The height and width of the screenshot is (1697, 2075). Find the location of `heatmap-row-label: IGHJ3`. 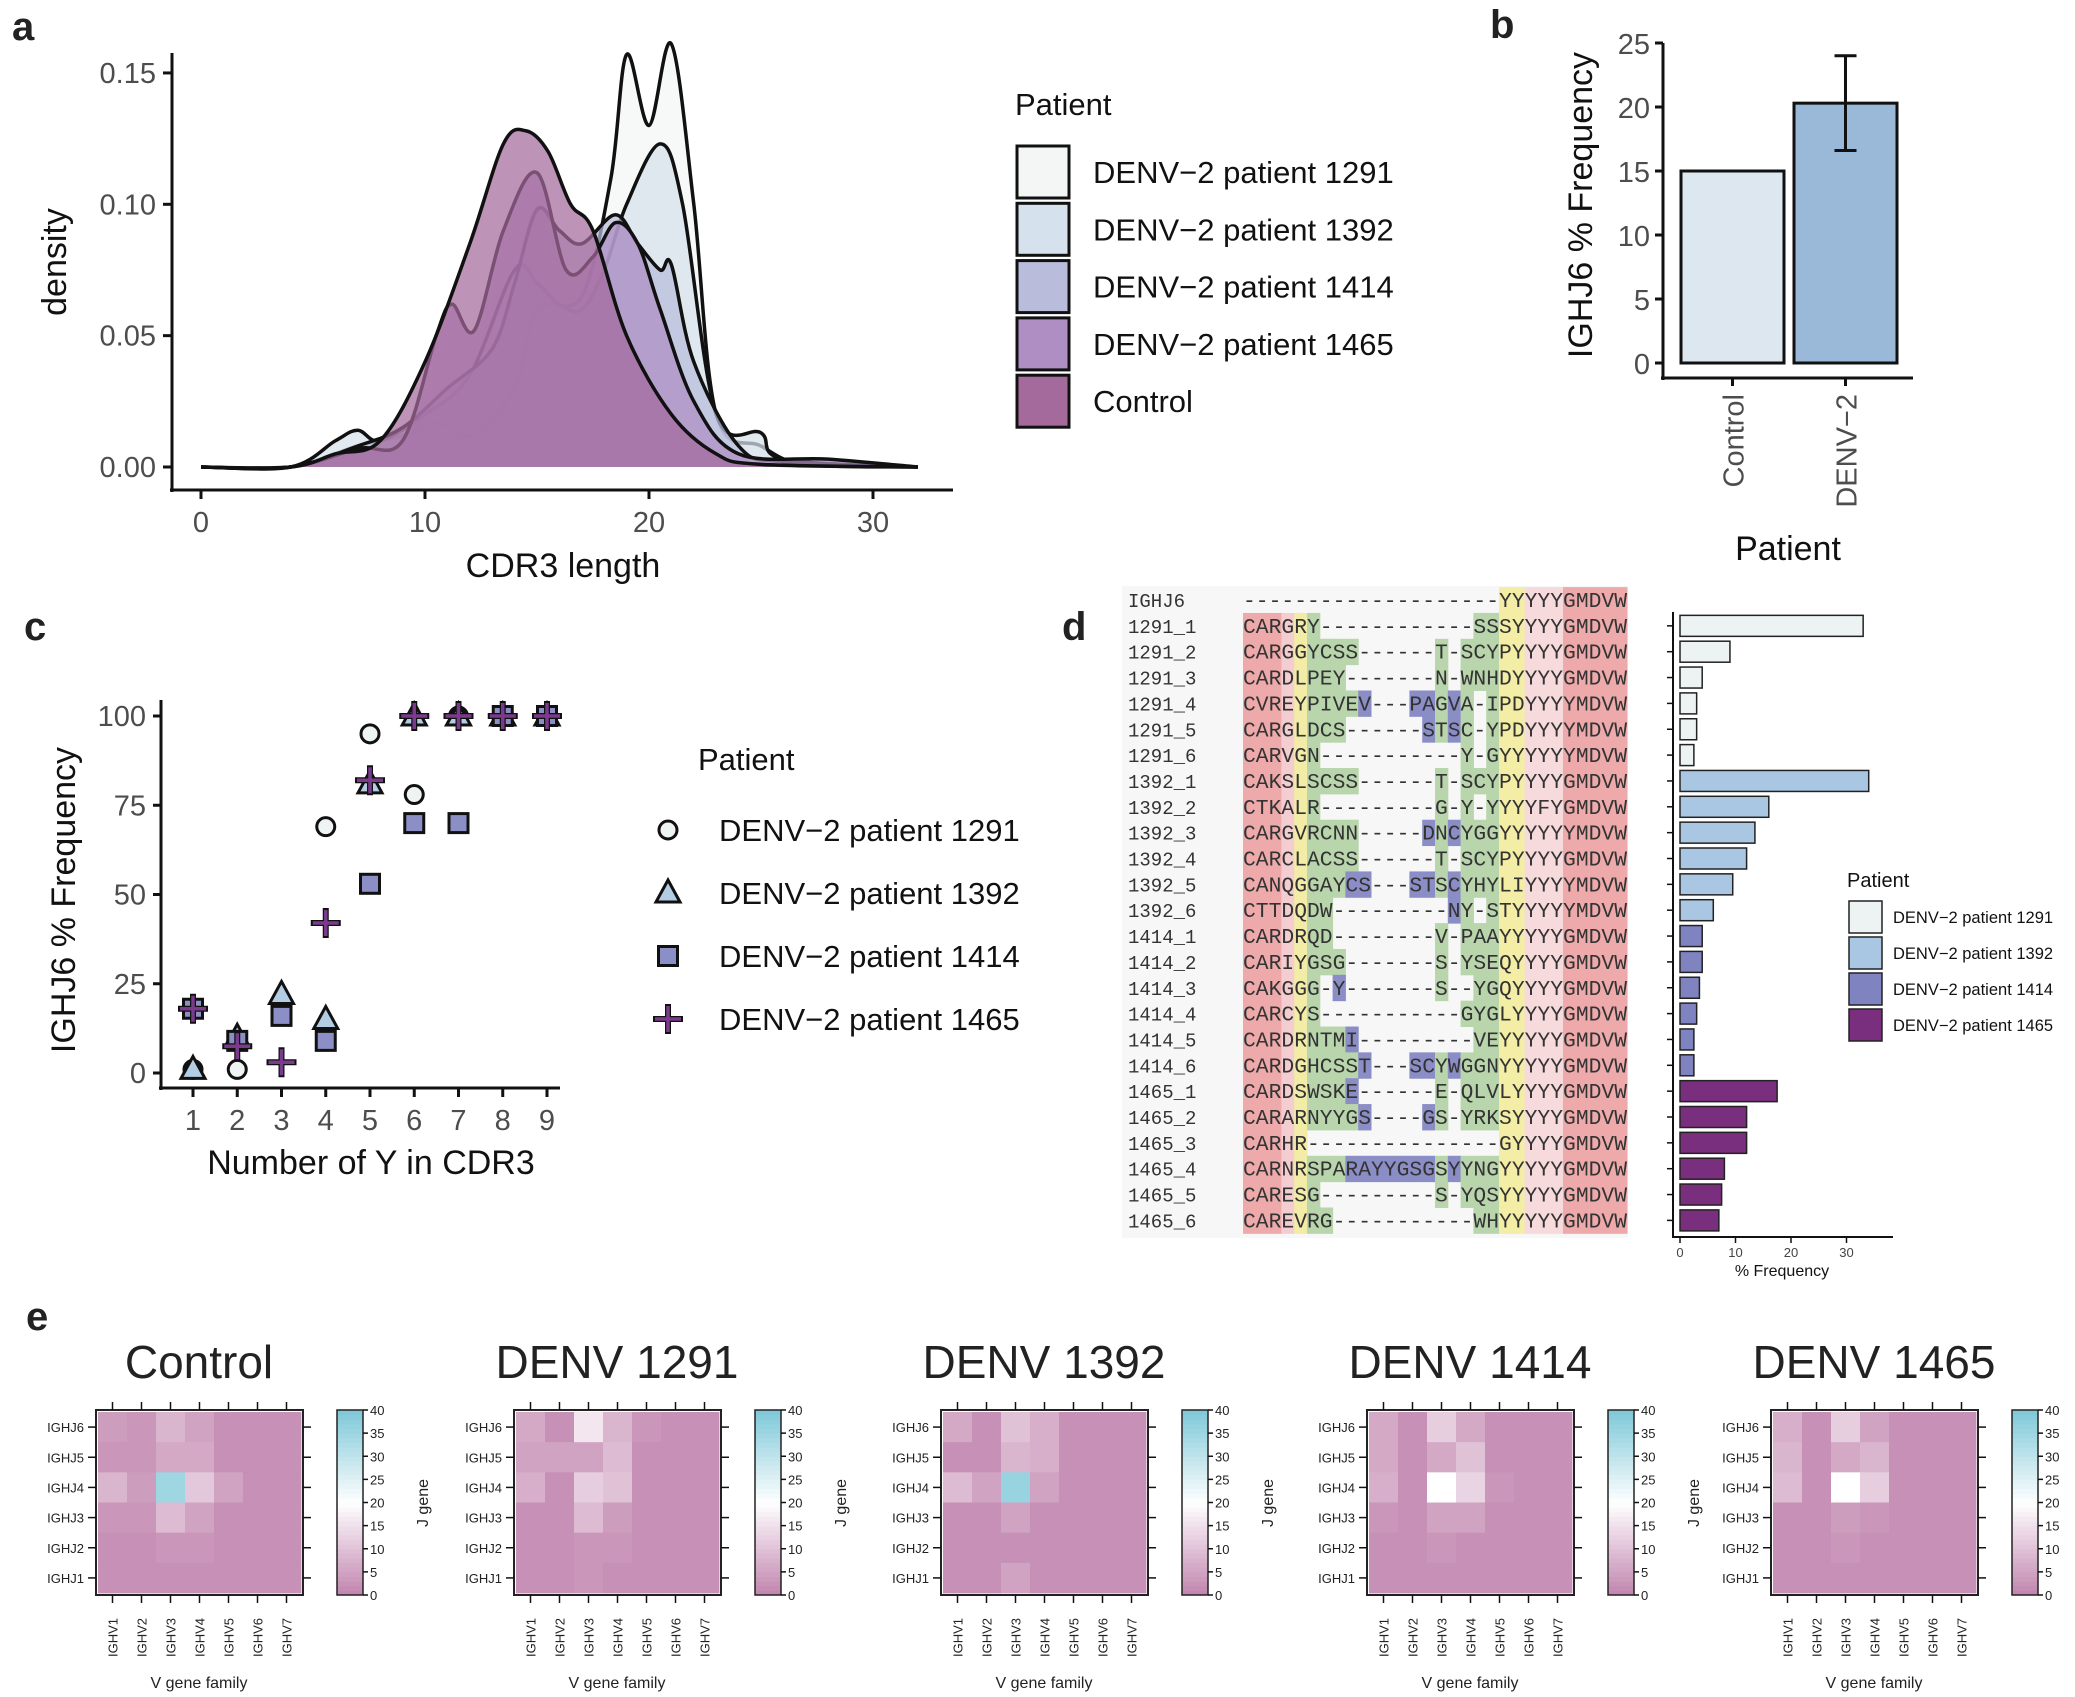

heatmap-row-label: IGHJ3 is located at coordinates (910, 1518).